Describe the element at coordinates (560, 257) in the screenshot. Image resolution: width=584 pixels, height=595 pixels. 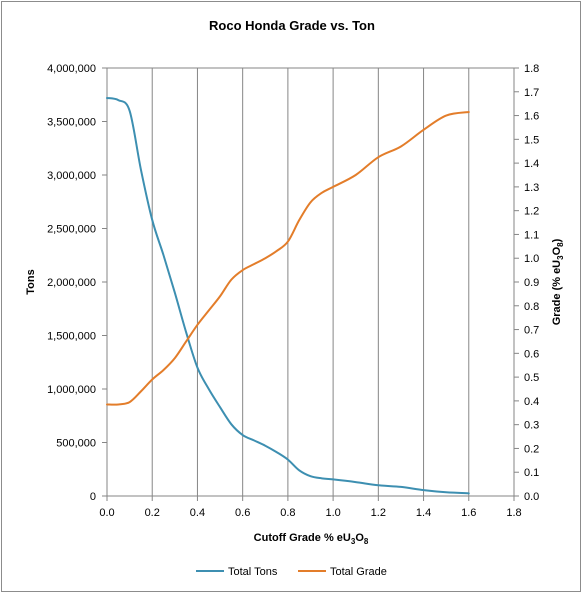
I see `y-axis-right-label-sub: 3` at that location.